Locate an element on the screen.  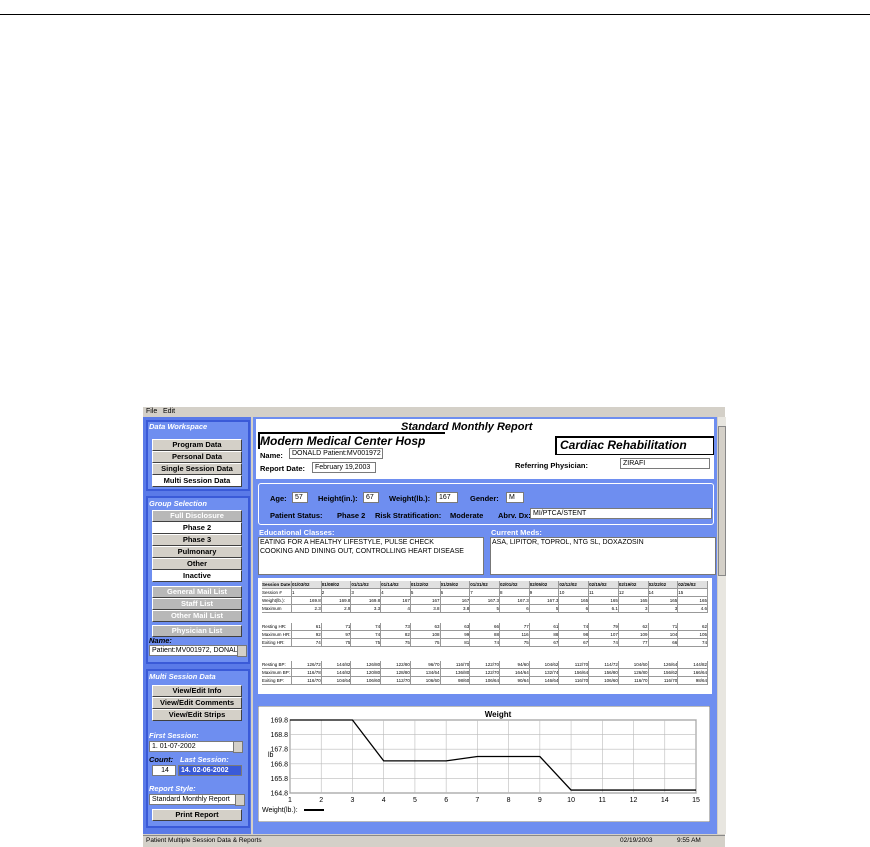
button: Print Report is located at coordinates (197, 815).